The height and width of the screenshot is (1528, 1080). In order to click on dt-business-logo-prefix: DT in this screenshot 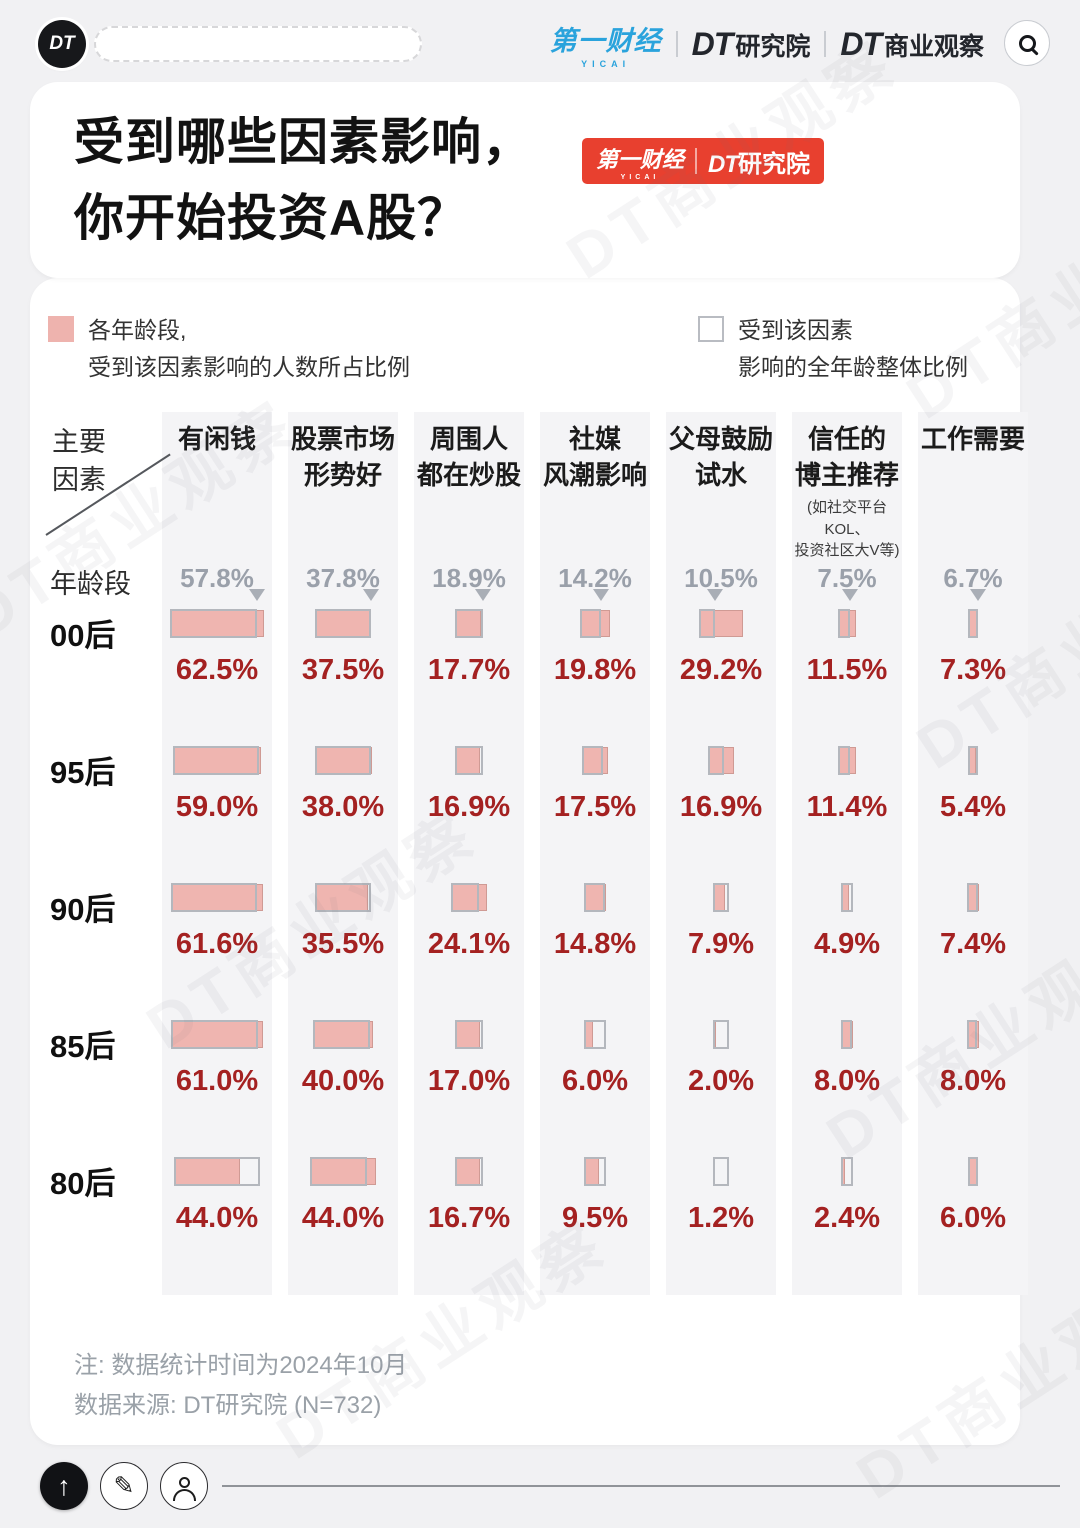, I will do `click(861, 43)`.